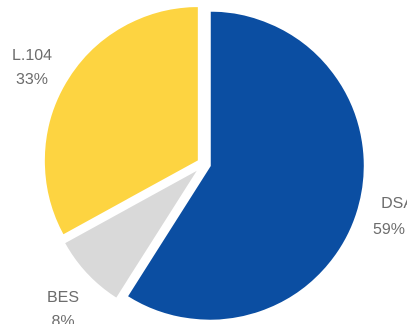 The width and height of the screenshot is (407, 324). What do you see at coordinates (32, 55) in the screenshot?
I see `label-l104-category: L.104` at bounding box center [32, 55].